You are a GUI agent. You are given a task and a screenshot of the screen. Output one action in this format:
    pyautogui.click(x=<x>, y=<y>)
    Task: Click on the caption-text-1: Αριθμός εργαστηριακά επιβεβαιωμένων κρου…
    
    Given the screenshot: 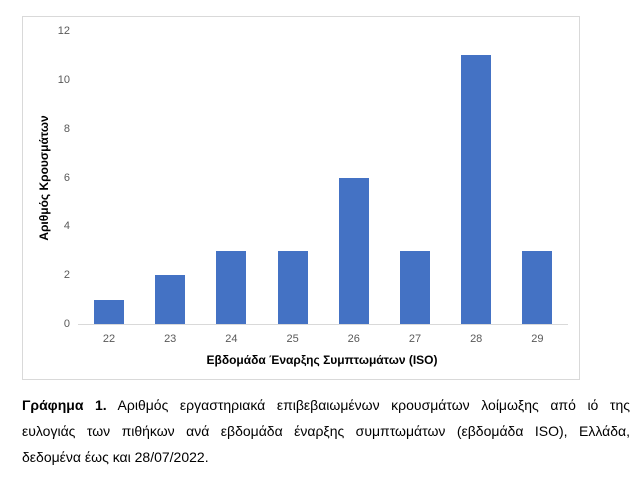 What is the action you would take?
    pyautogui.click(x=373, y=405)
    